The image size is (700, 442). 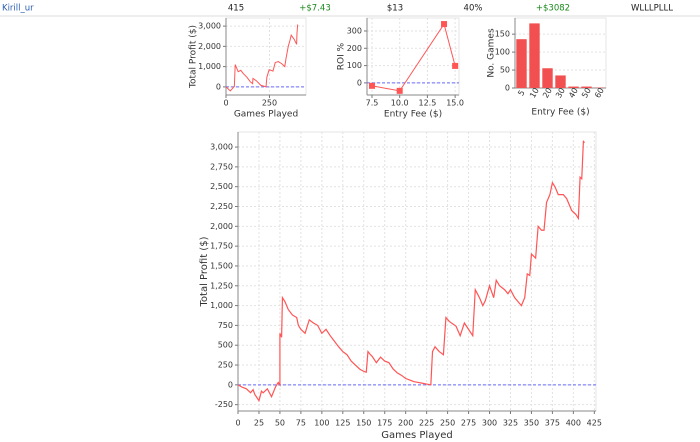 I want to click on y-tick-label: 1,500, so click(x=221, y=265).